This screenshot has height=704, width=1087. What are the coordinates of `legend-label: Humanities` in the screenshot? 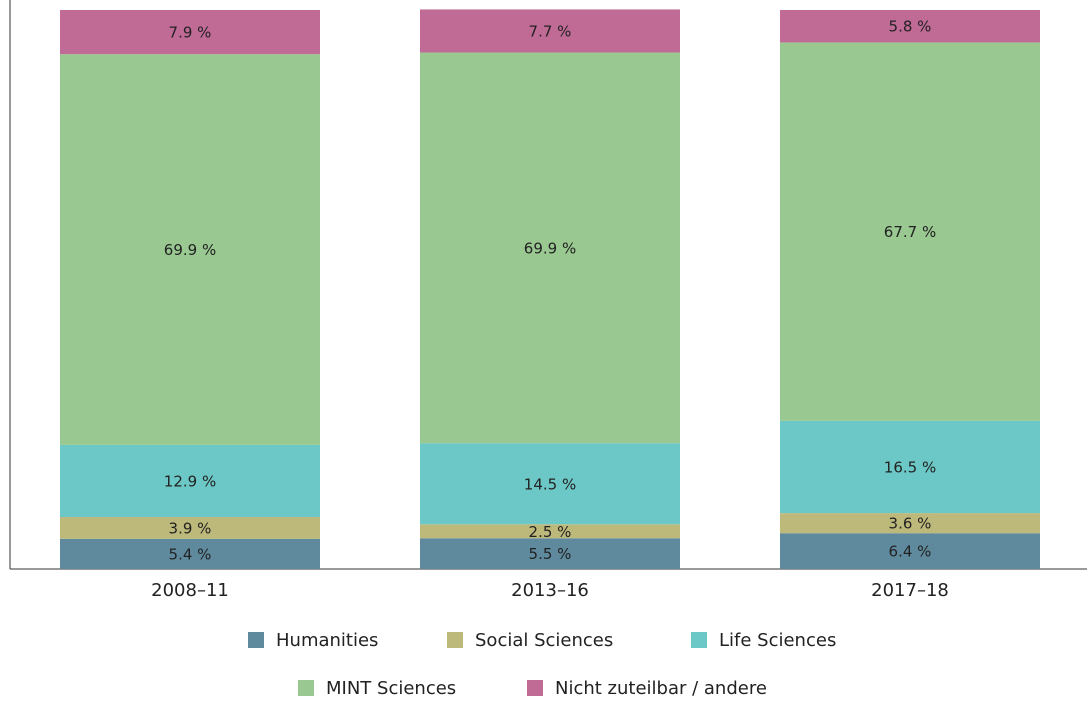 It's located at (327, 640).